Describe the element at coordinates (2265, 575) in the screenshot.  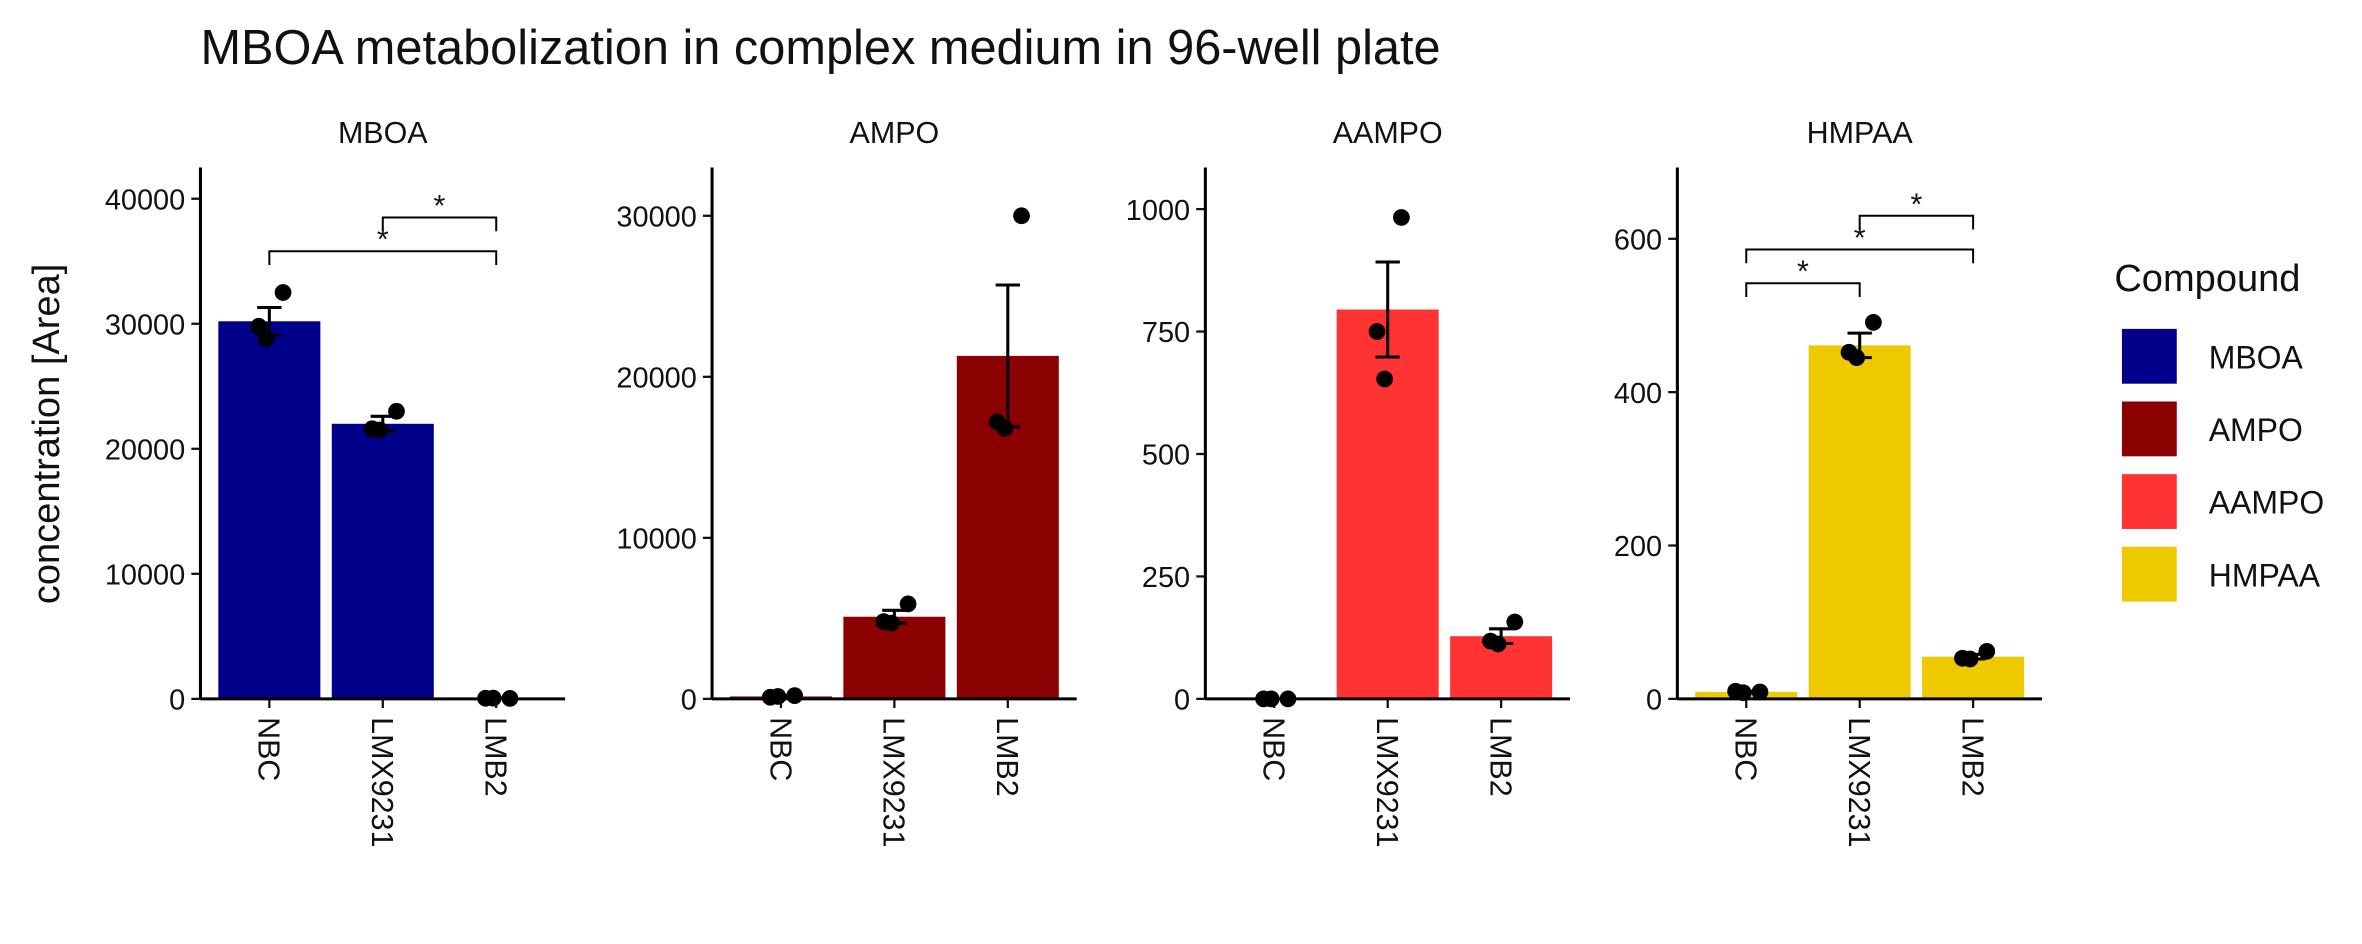
I see `legend-label: HMPAA` at that location.